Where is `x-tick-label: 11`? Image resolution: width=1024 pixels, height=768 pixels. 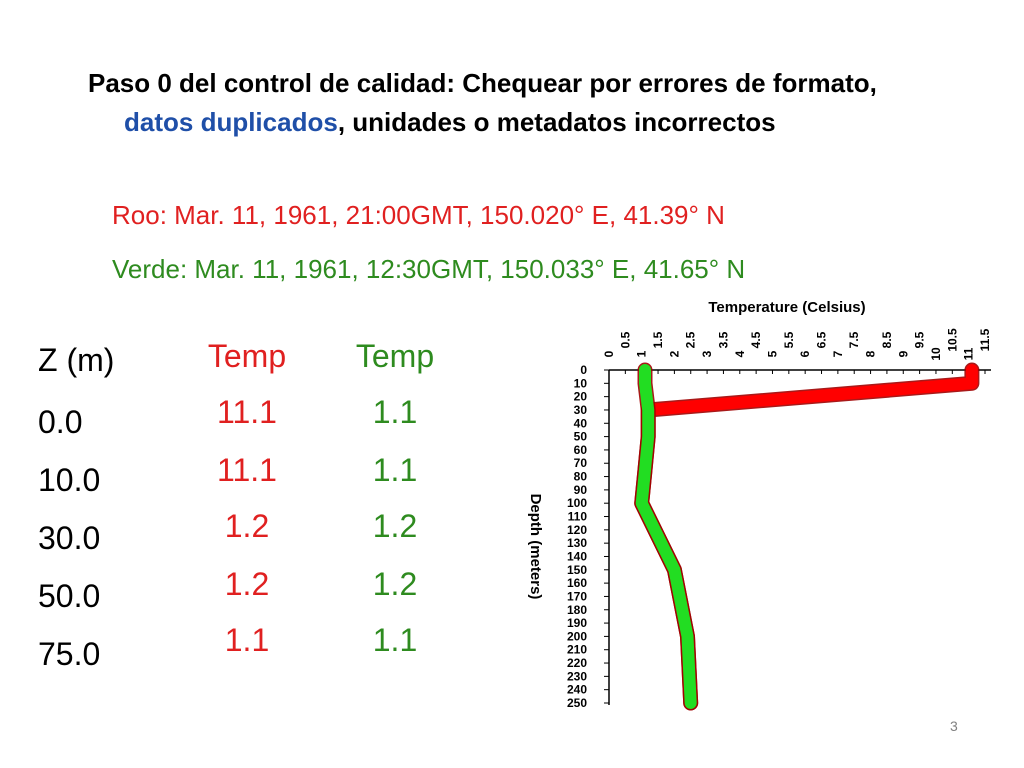
x-tick-label: 11 is located at coordinates (969, 353).